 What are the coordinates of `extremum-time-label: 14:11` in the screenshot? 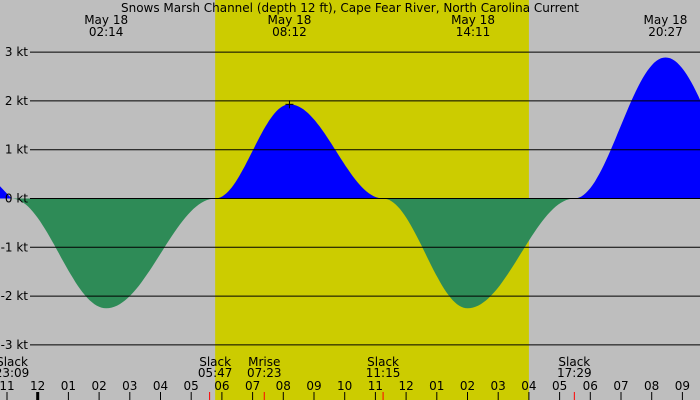 It's located at (473, 32).